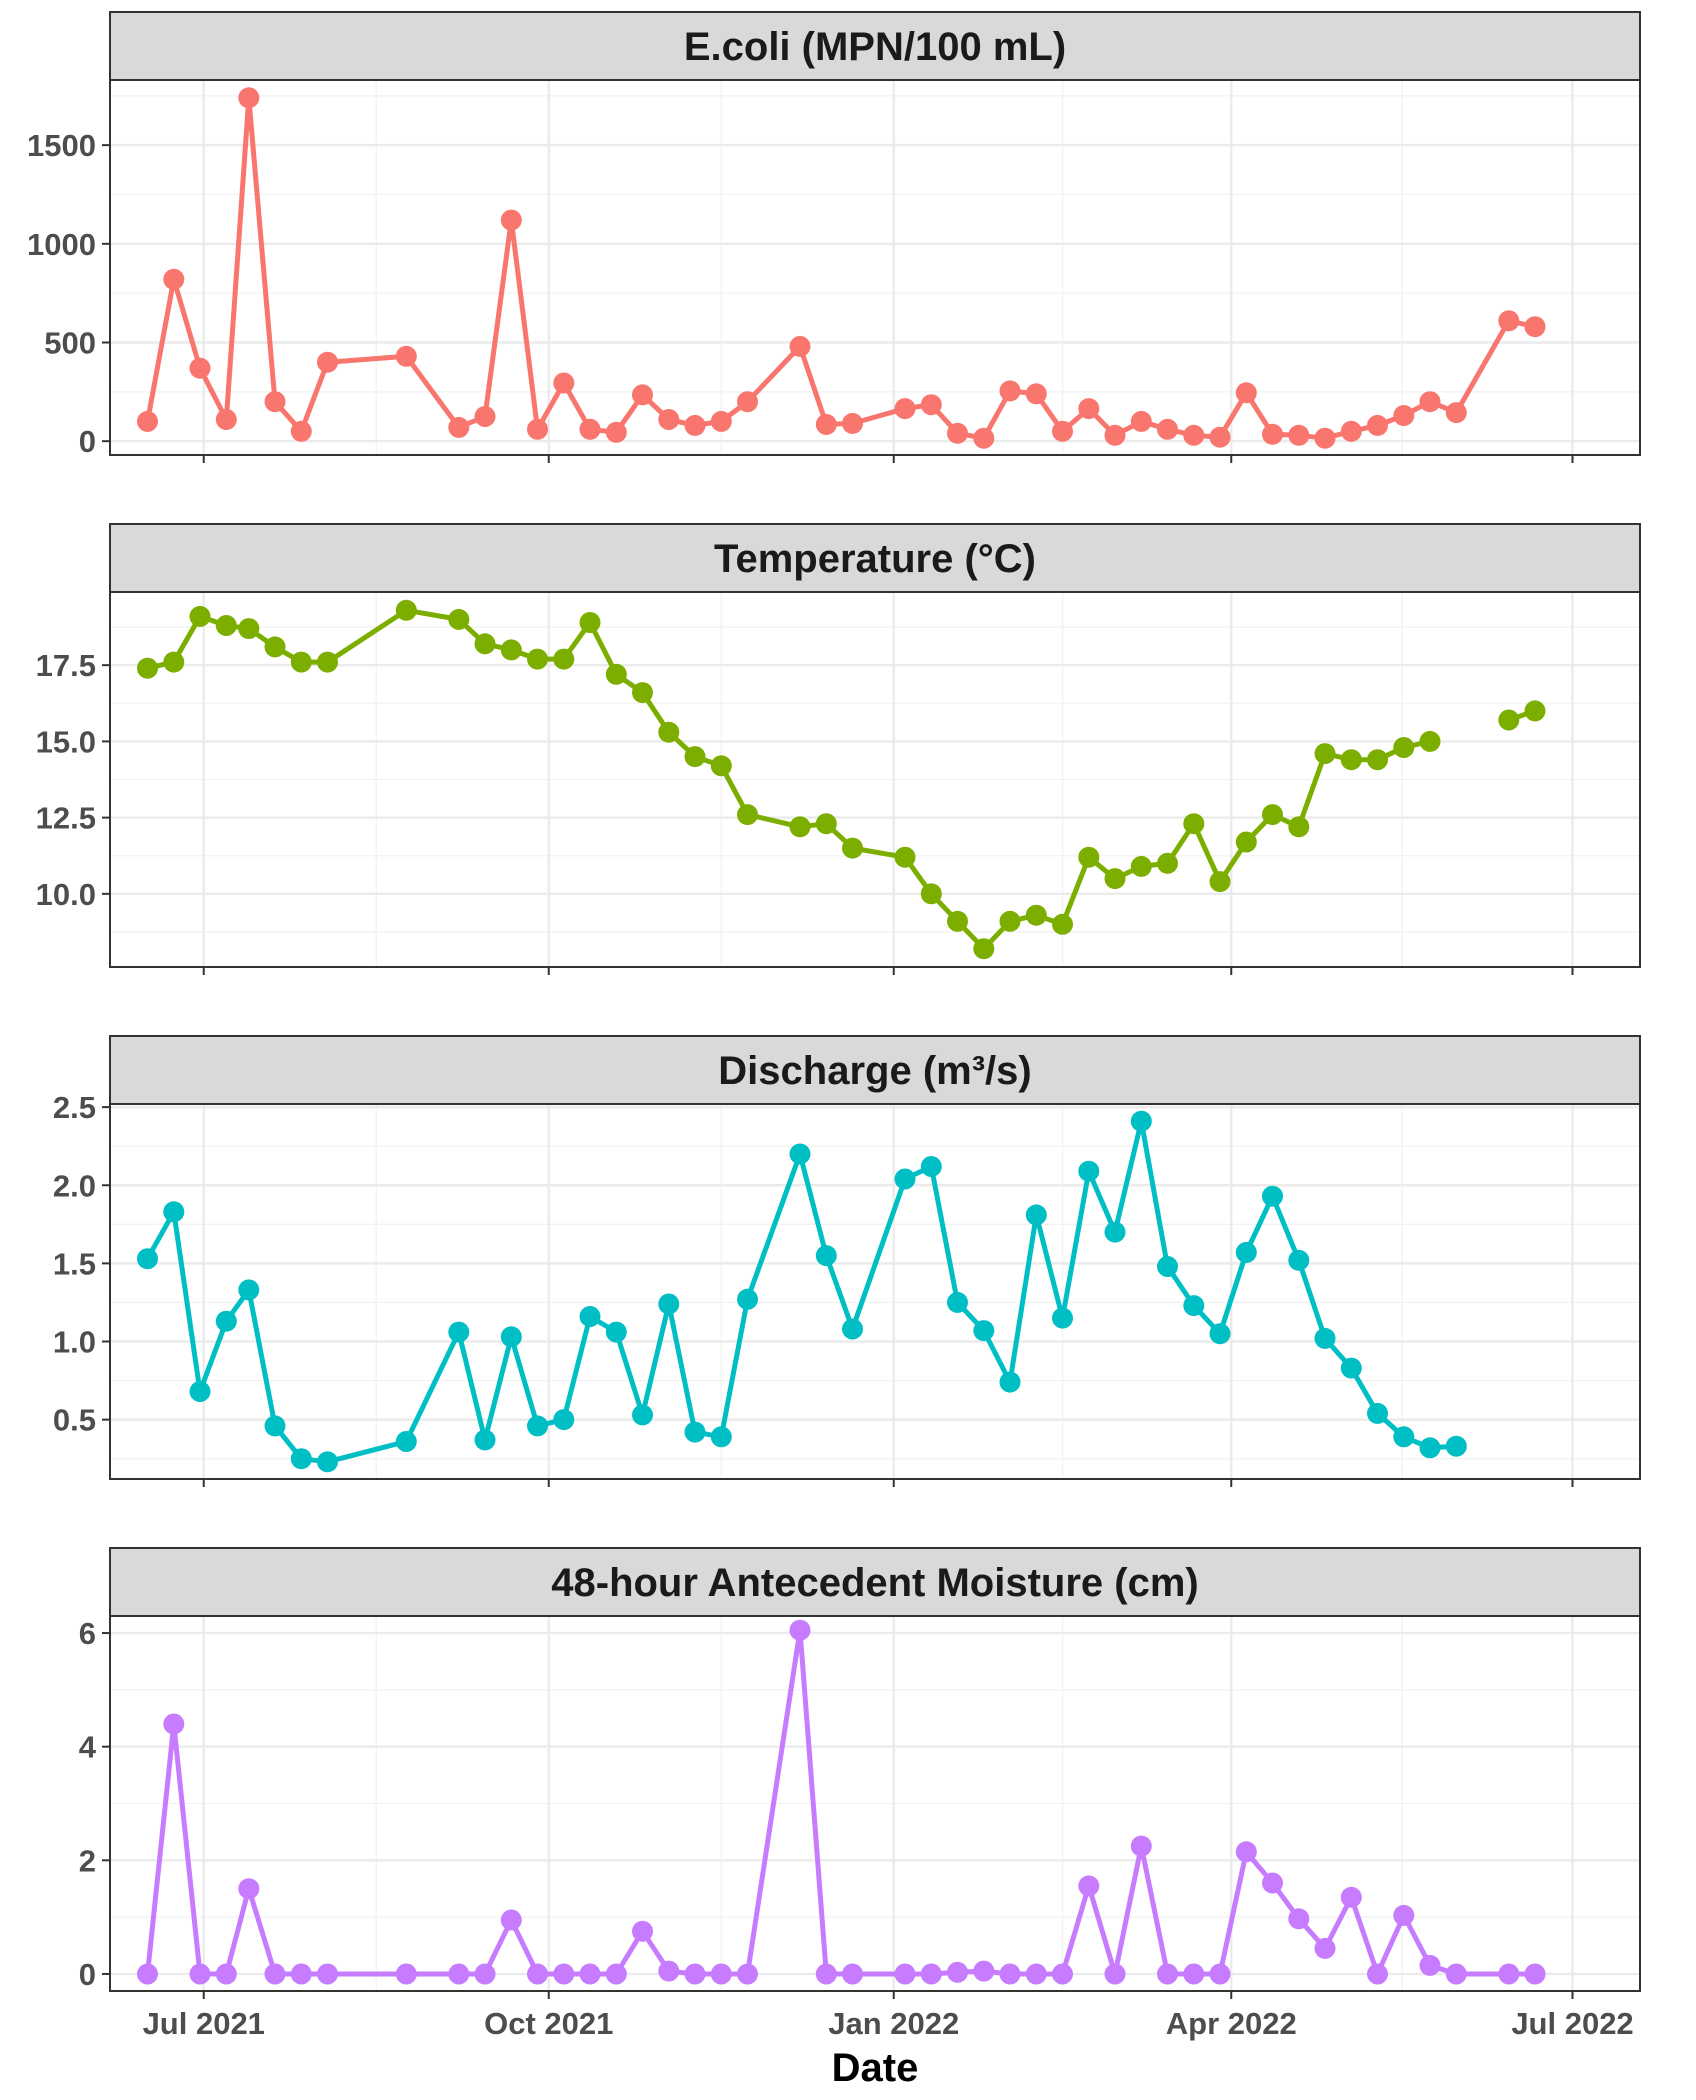 This screenshot has width=1696, height=2100. What do you see at coordinates (1572, 2023) in the screenshot?
I see `x-tick-label: Jul 2022` at bounding box center [1572, 2023].